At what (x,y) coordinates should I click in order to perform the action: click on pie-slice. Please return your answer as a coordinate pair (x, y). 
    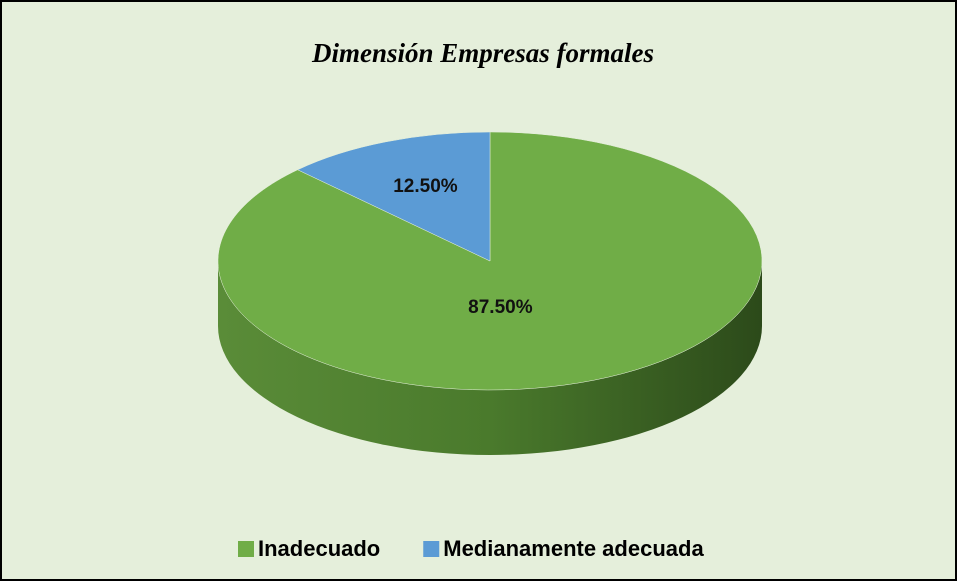
    Looking at the image, I should click on (394, 196).